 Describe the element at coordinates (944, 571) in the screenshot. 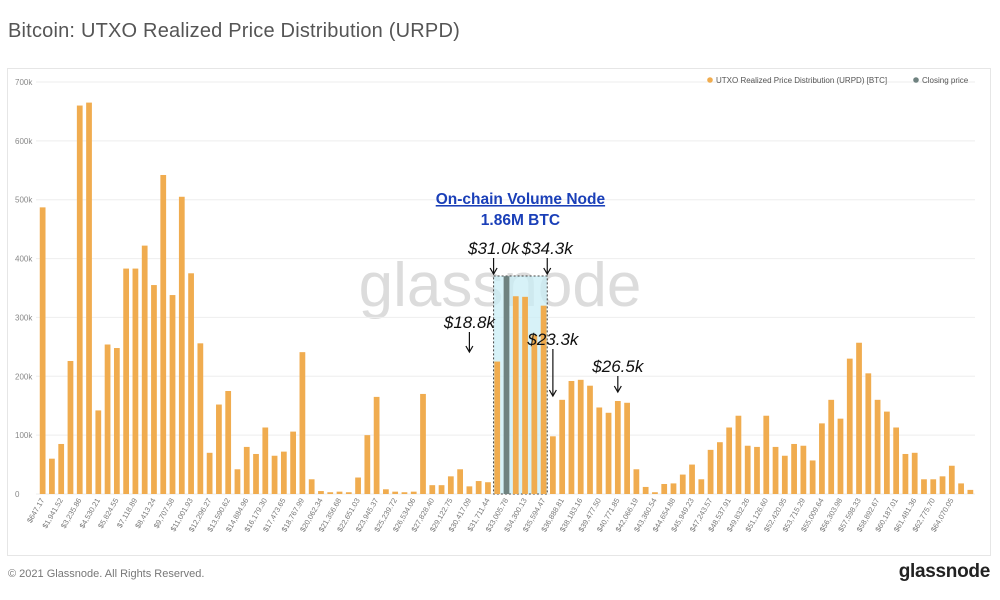

I see `glassnode-logo: glassnode` at that location.